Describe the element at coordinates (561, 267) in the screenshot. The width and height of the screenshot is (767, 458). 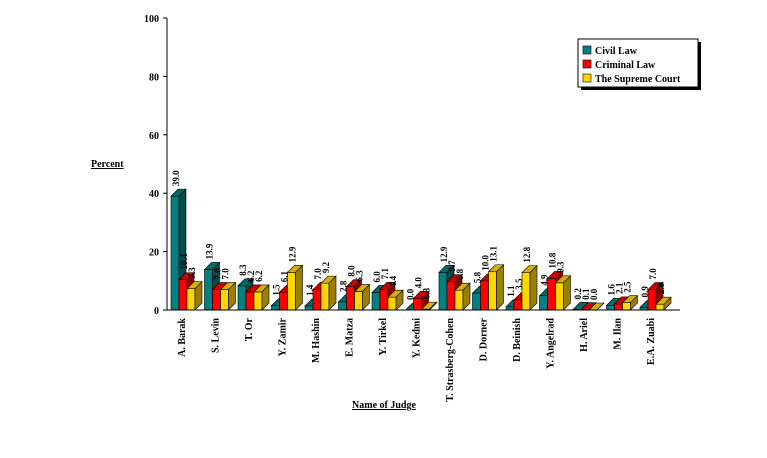
I see `data-label: 9.3` at that location.